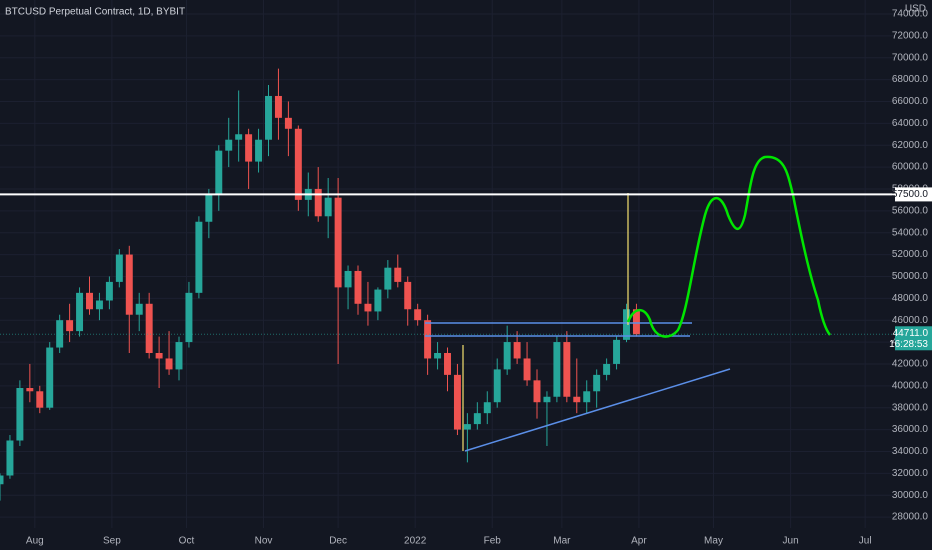  I want to click on chart-title: BTCUSD Perpetual Contract, 1D, BYBIT, so click(95, 12).